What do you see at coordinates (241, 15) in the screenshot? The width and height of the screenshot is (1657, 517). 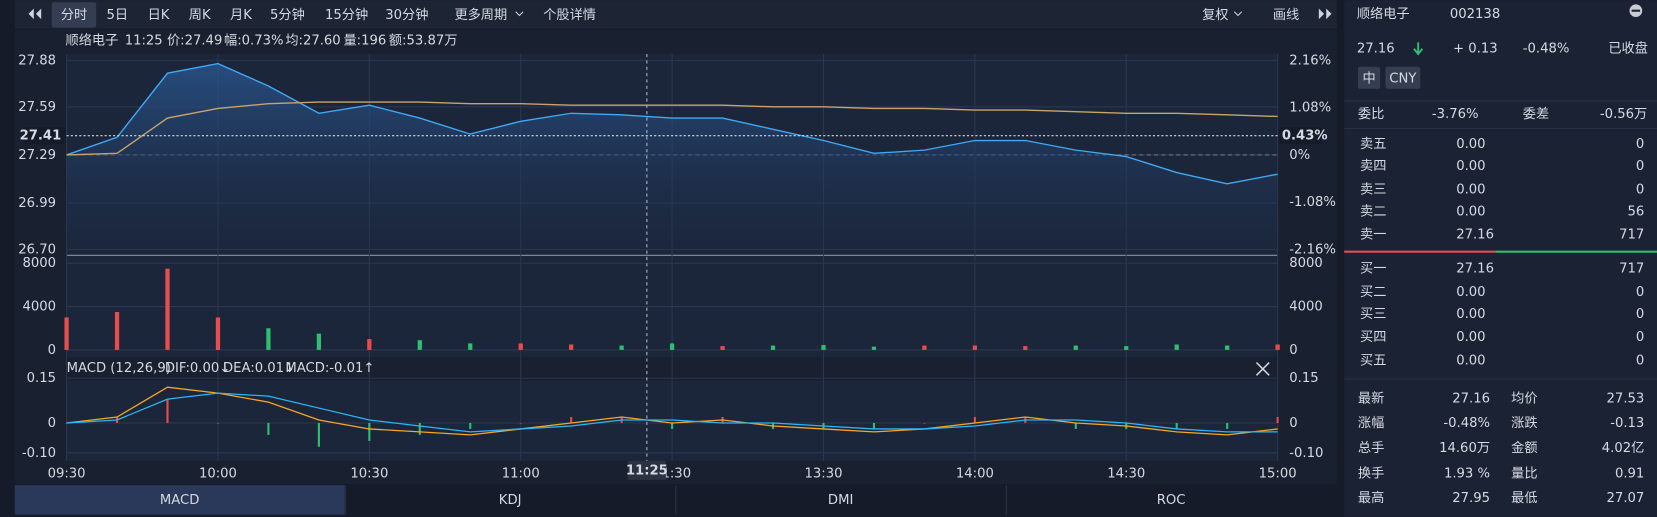 I see `period-tab: 月K` at bounding box center [241, 15].